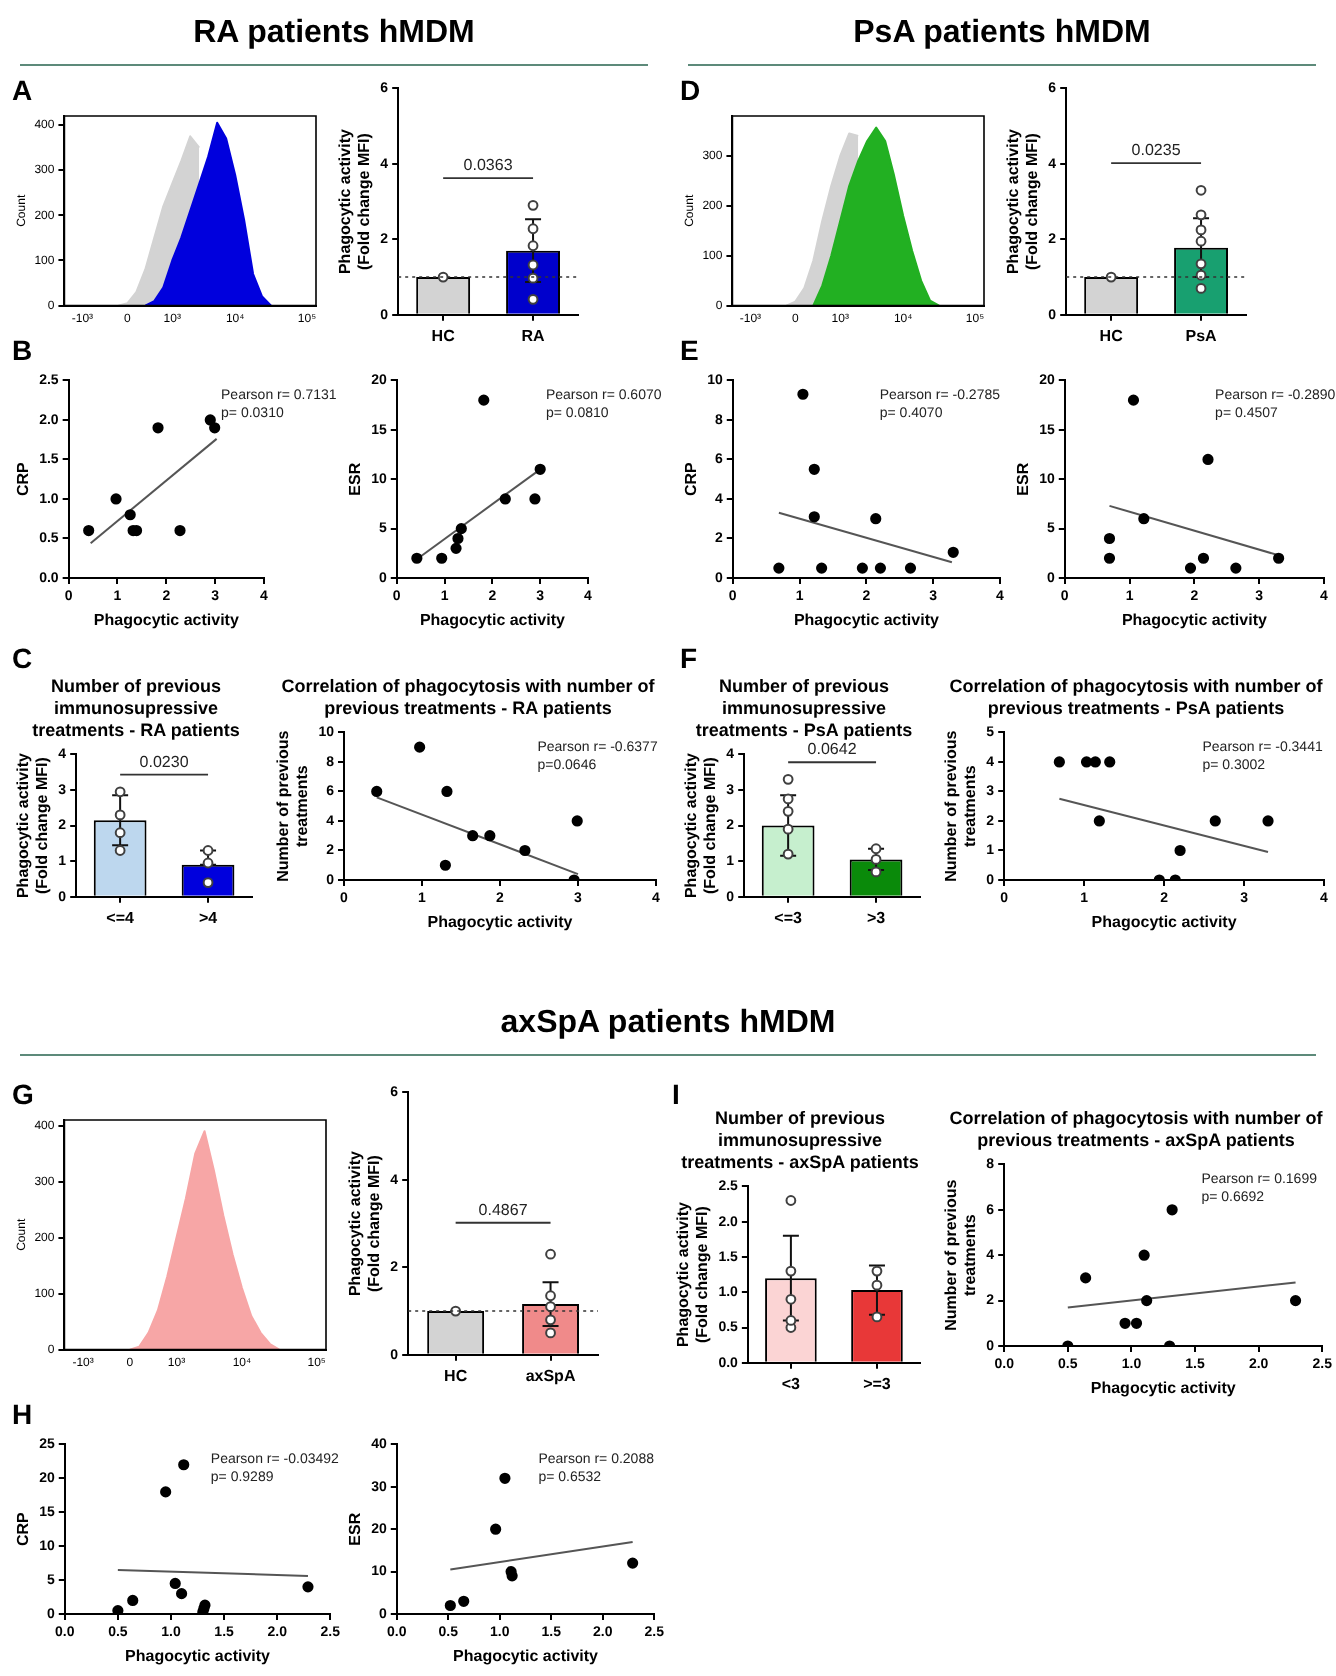  Describe the element at coordinates (208, 917) in the screenshot. I see `x-tick-label: >4` at that location.